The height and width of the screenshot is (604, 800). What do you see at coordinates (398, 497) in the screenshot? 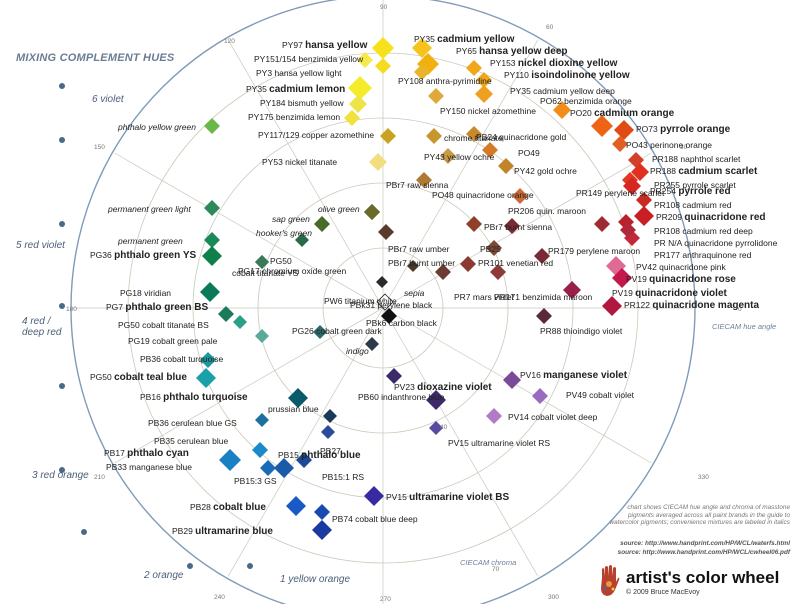
I see `pigment-code: PV15` at bounding box center [398, 497].